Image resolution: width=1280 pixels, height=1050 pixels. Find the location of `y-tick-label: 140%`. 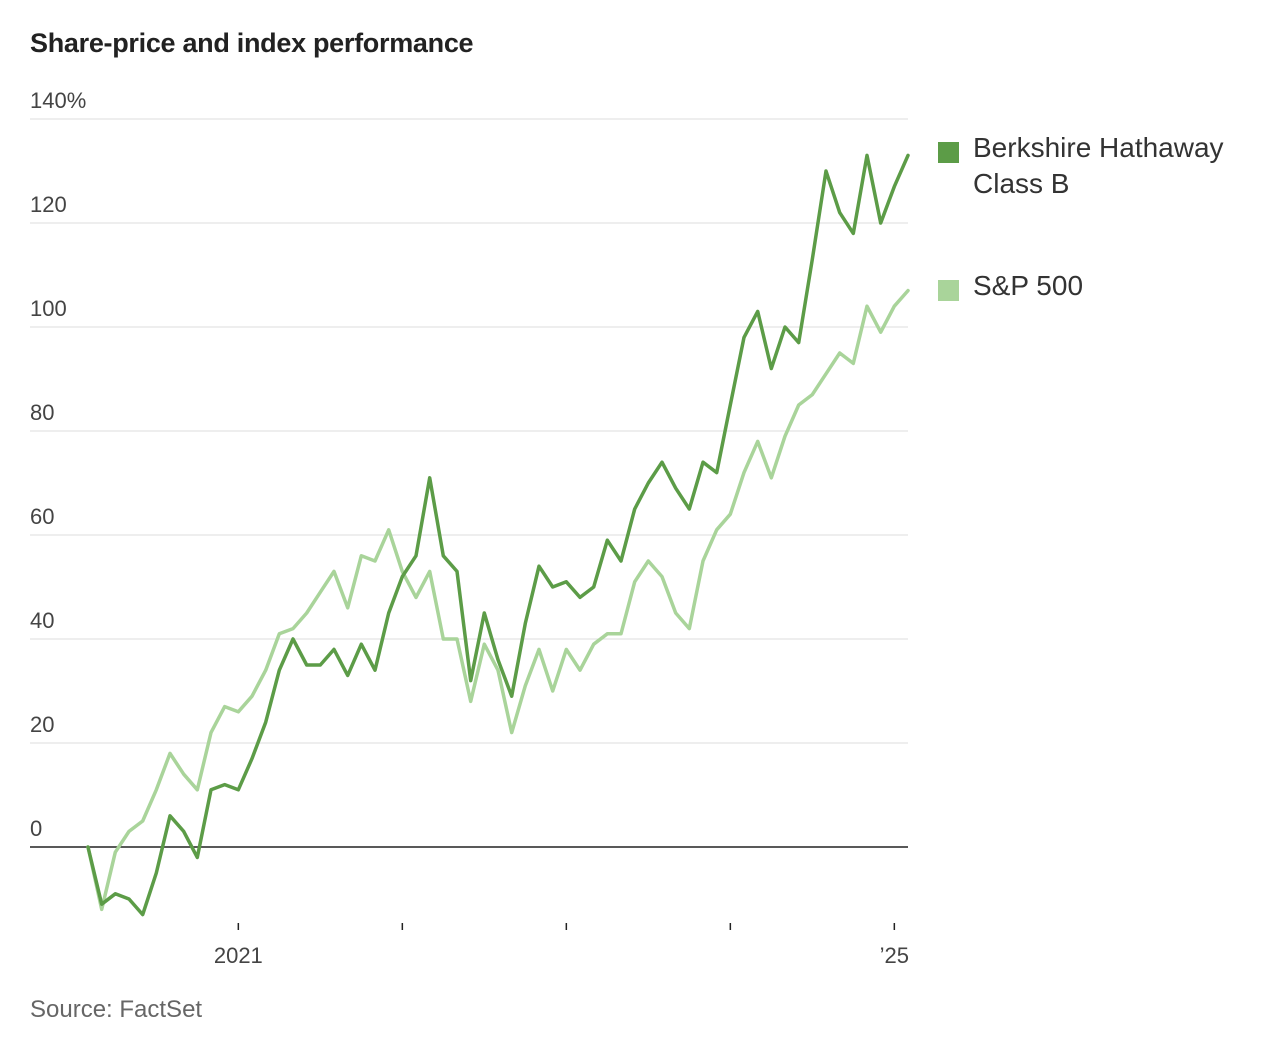

y-tick-label: 140% is located at coordinates (58, 100).